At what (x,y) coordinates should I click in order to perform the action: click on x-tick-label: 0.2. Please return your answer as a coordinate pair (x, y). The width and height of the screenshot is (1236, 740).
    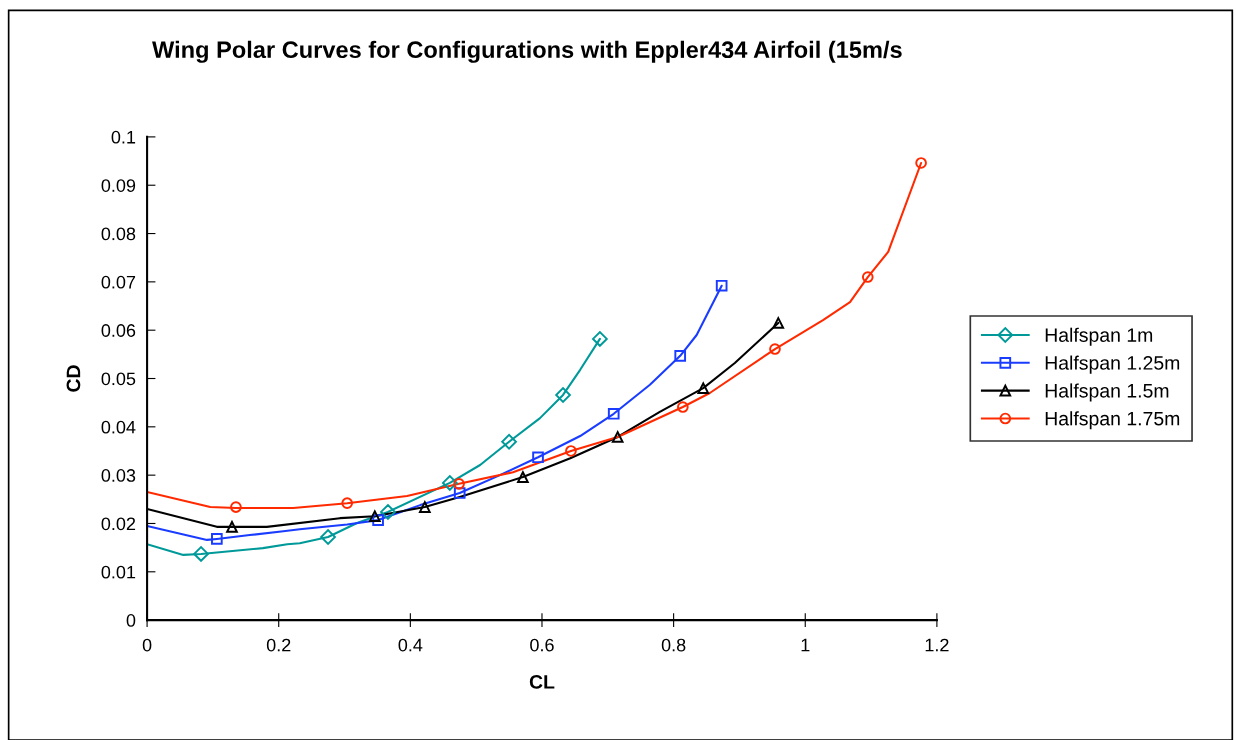
    Looking at the image, I should click on (278, 645).